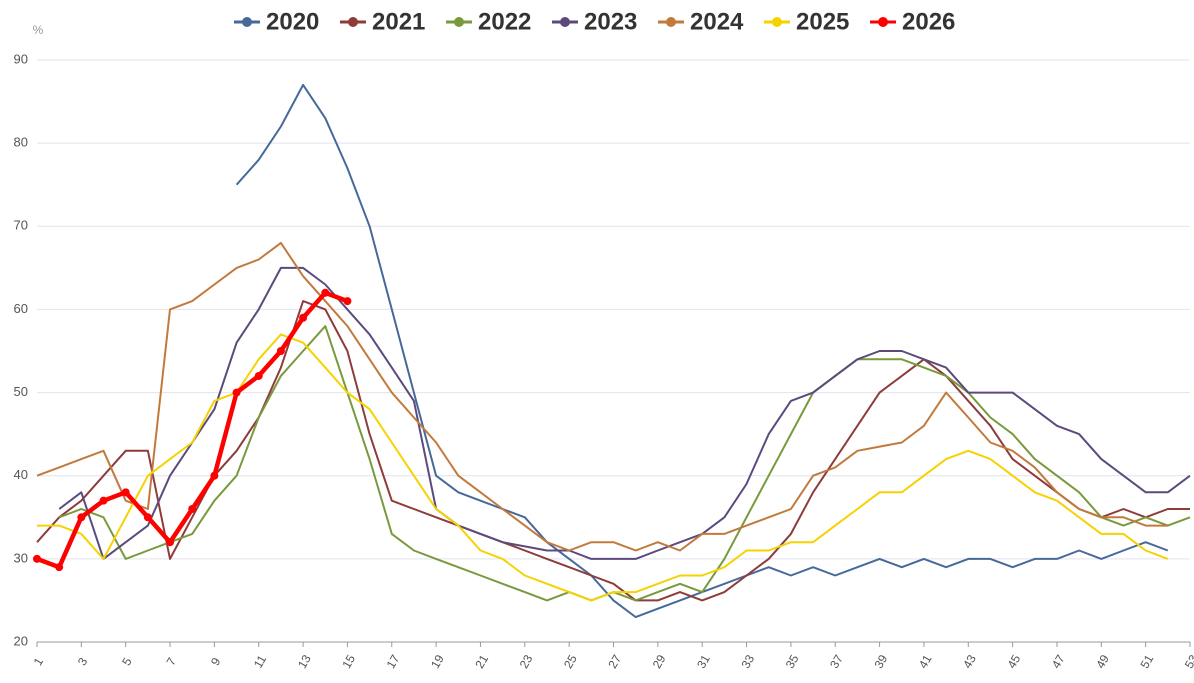 The image size is (1194, 683). I want to click on x-tick-label: 23, so click(526, 661).